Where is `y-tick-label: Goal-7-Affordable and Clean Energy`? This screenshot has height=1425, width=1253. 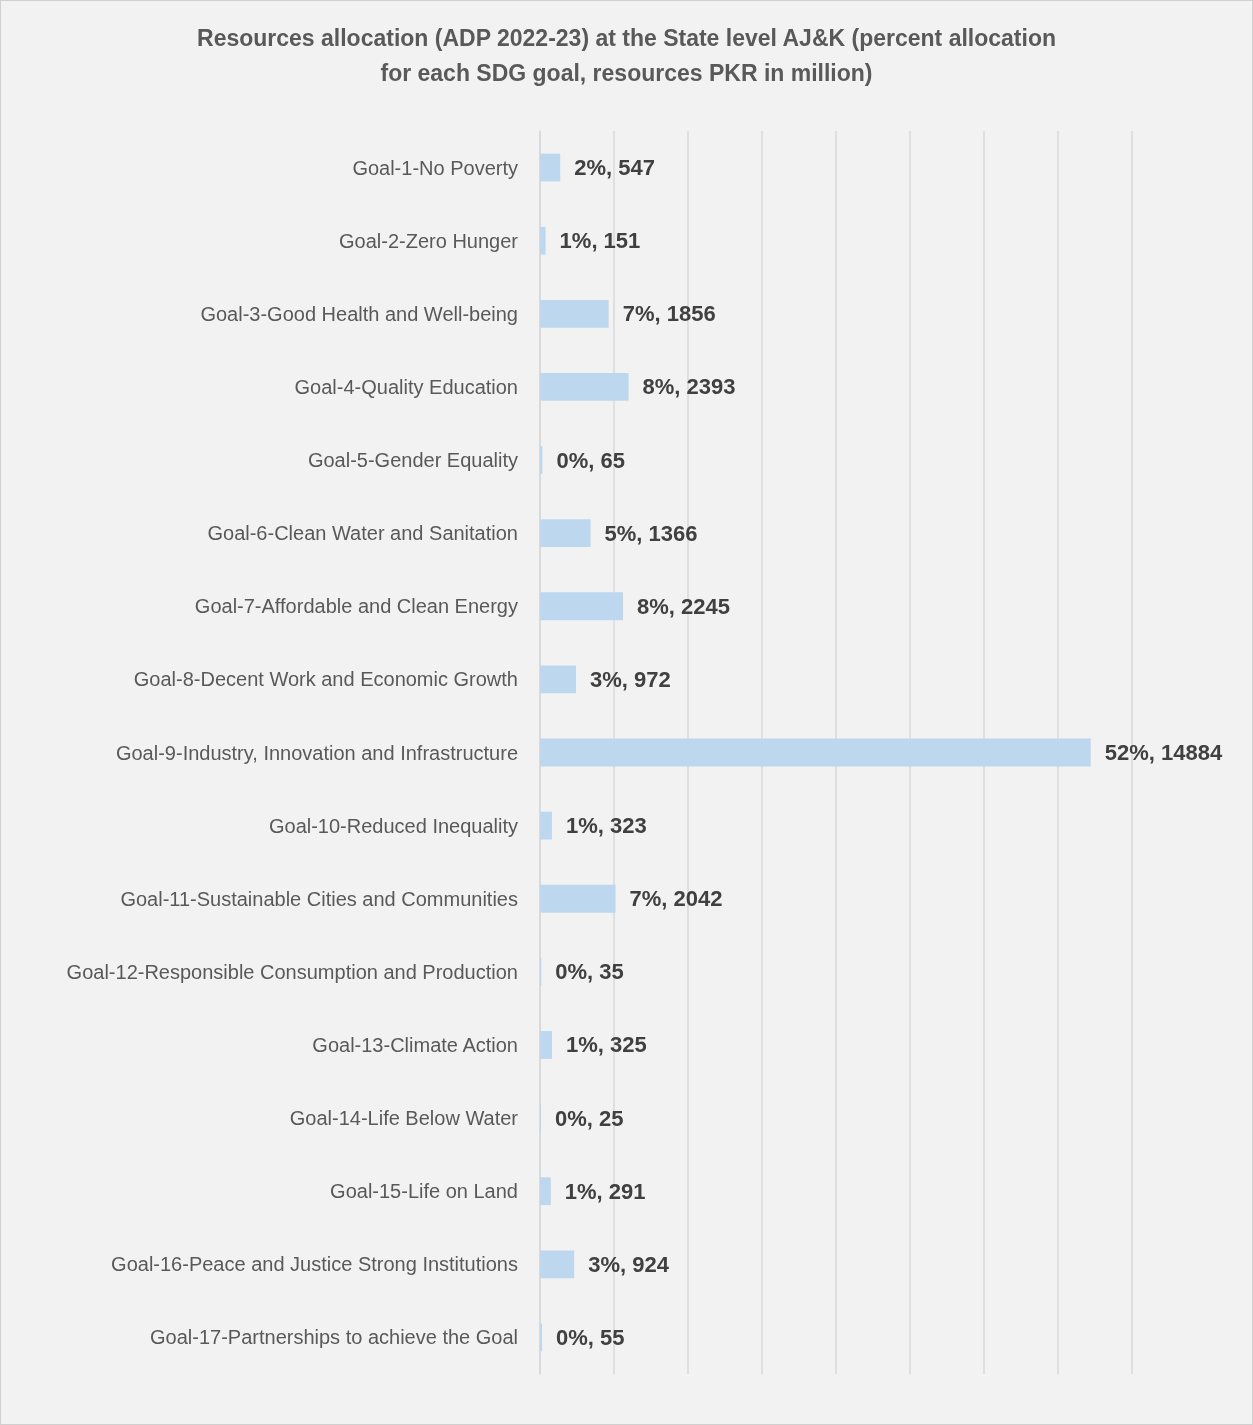 y-tick-label: Goal-7-Affordable and Clean Energy is located at coordinates (356, 606).